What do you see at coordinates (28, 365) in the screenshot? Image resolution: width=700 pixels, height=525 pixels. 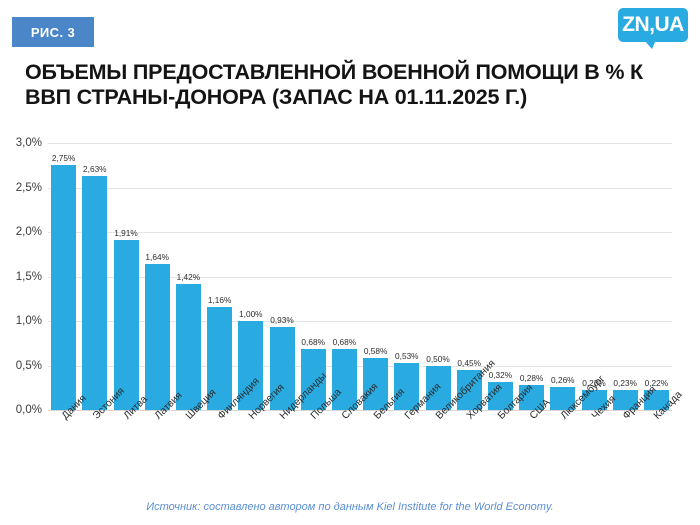 I see `y-axis-tick: 0,5%` at bounding box center [28, 365].